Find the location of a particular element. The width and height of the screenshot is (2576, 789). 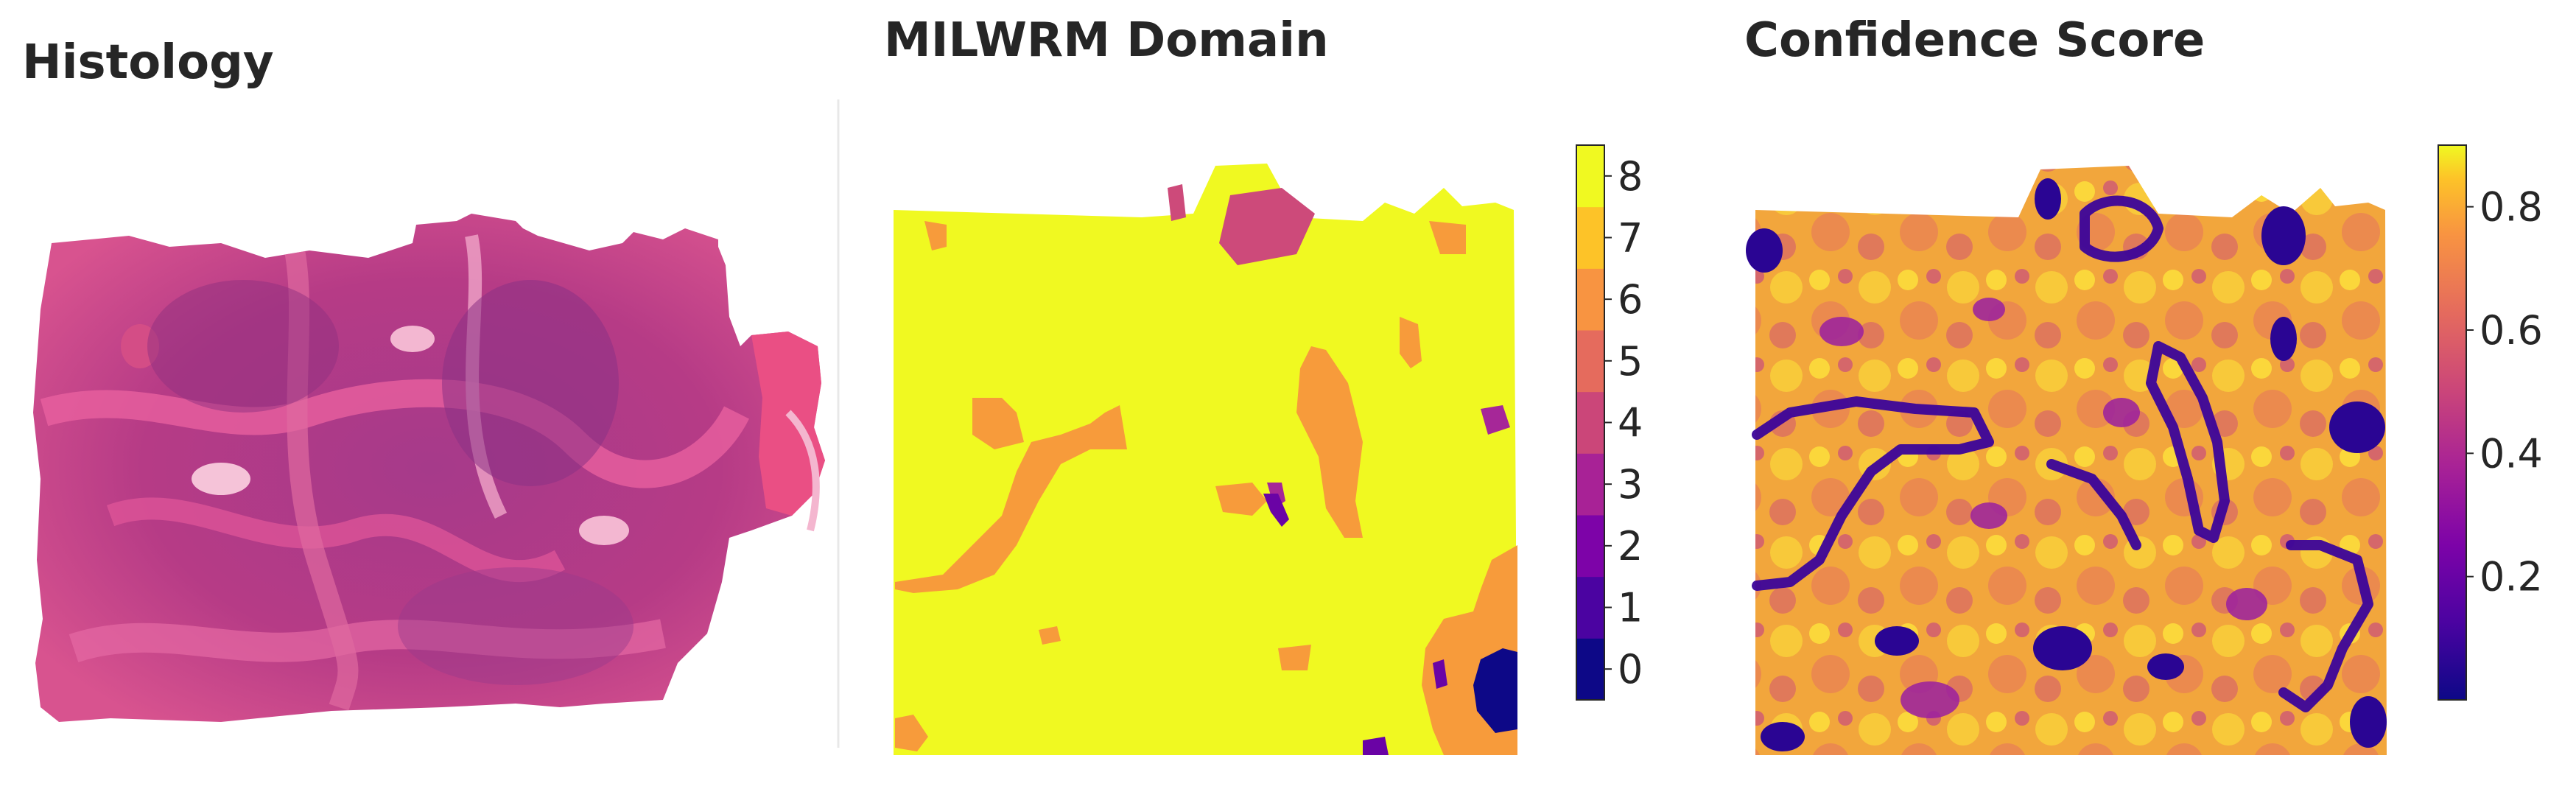

domain-colorbar: 0 1 2 3 4 5 6 7 8 is located at coordinates (1609, 422).